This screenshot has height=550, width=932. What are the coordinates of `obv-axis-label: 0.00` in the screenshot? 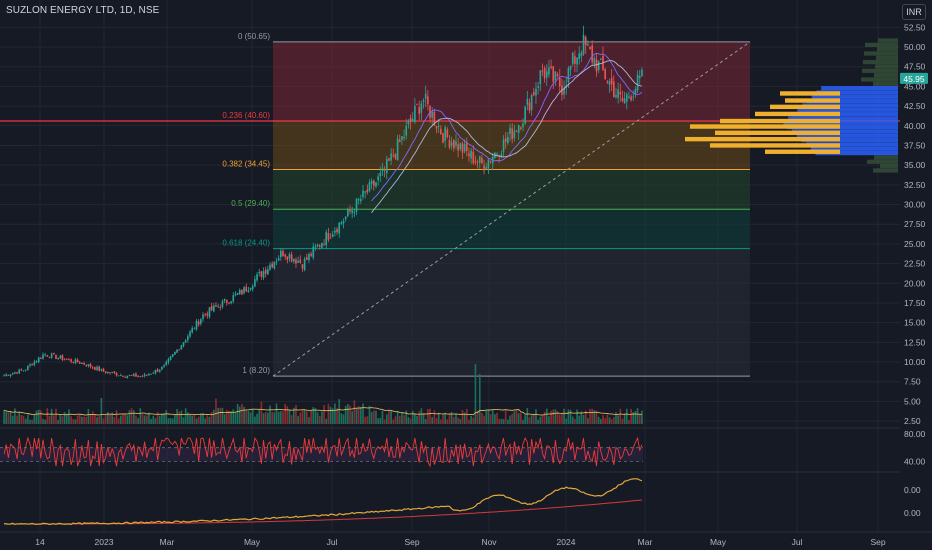 It's located at (912, 490).